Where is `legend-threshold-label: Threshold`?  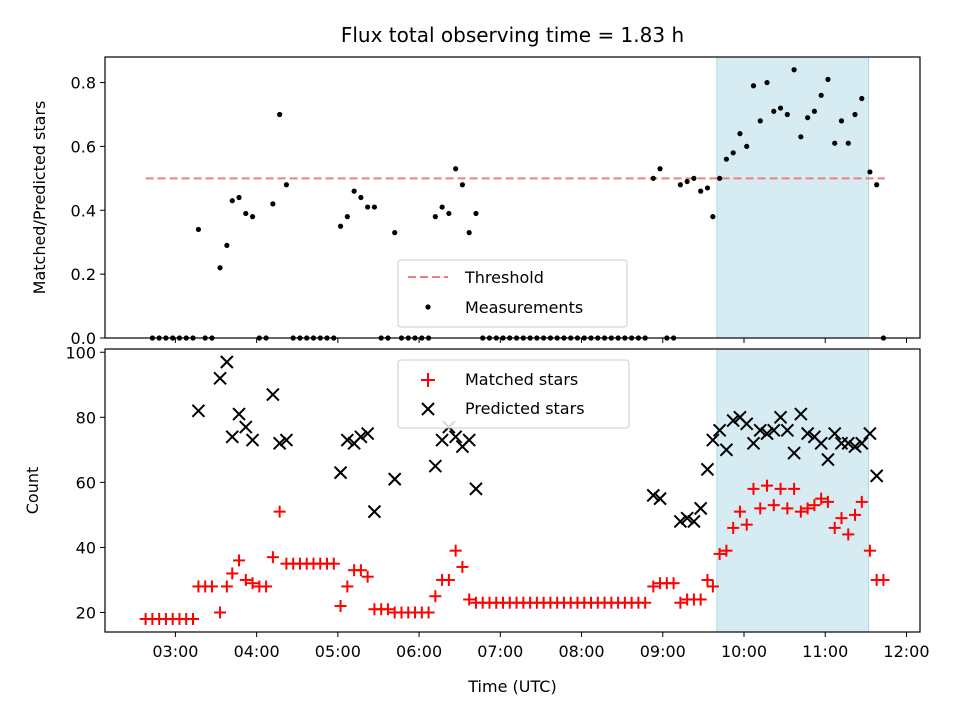
legend-threshold-label: Threshold is located at coordinates (504, 277).